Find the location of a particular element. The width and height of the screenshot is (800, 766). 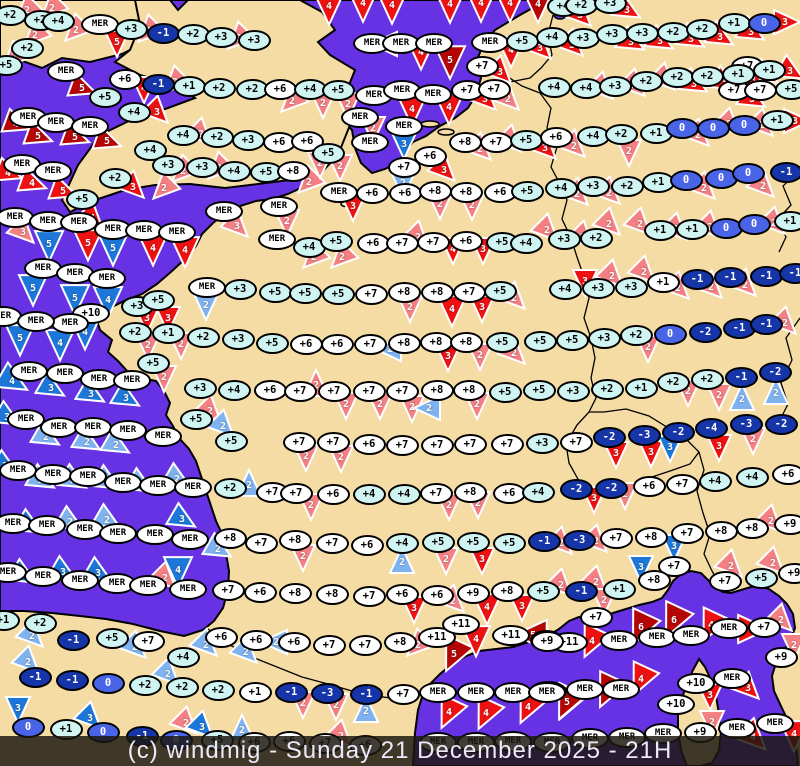

wind-arrow-marker: 4 is located at coordinates (329, 14).